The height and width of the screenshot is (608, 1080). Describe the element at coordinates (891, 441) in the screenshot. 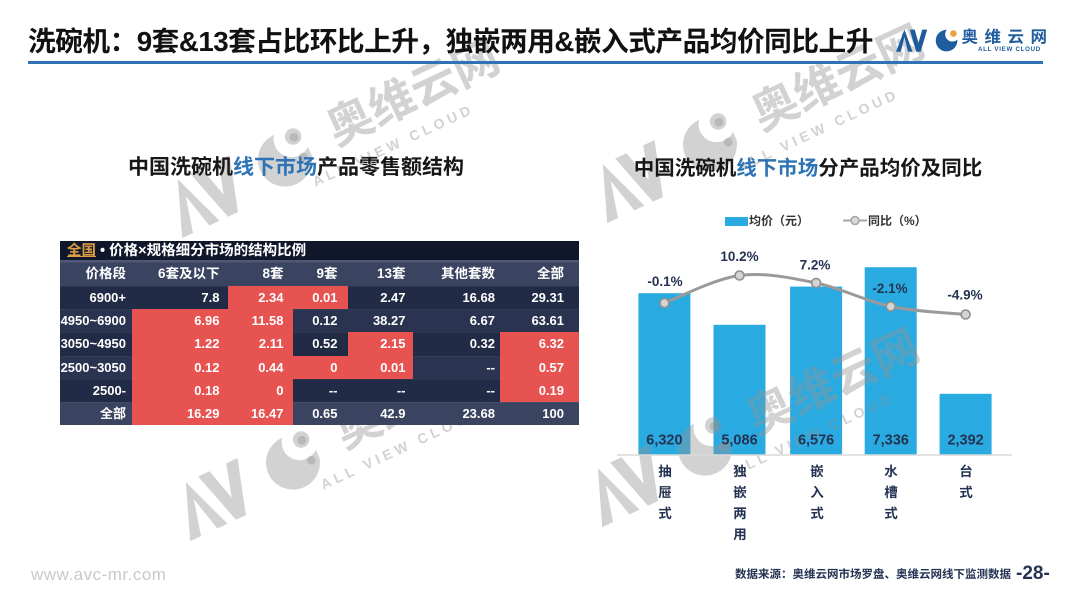

I see `svg-text: 7,336` at that location.